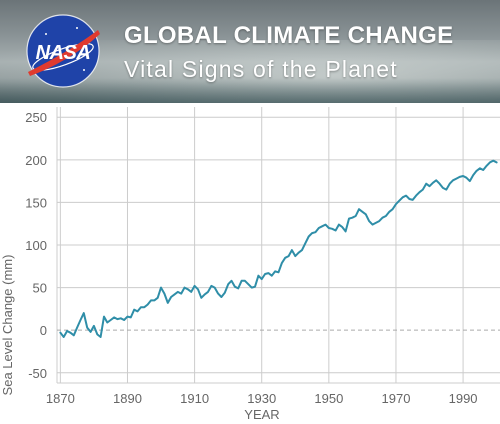  Describe the element at coordinates (37, 373) in the screenshot. I see `y-tick-label: -50` at that location.